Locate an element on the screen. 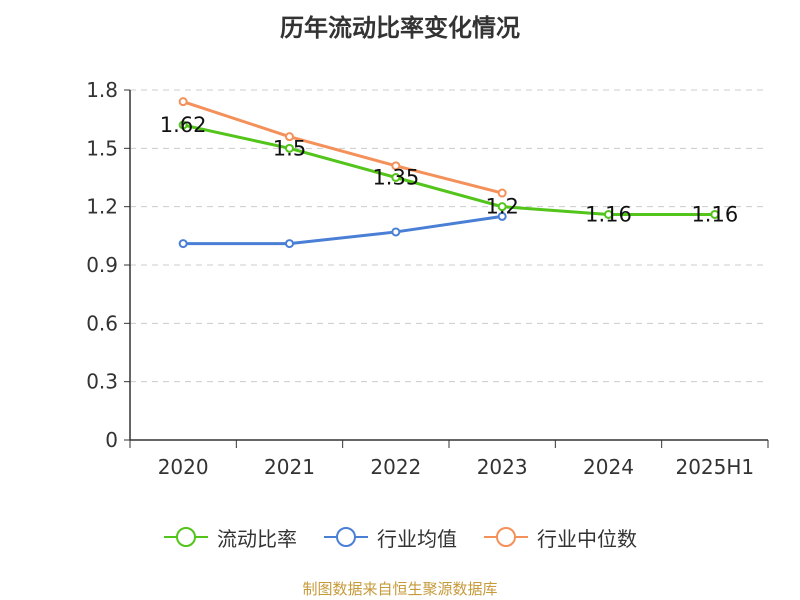 This screenshot has width=800, height=600. y-tick-label: 1.8 is located at coordinates (102, 90).